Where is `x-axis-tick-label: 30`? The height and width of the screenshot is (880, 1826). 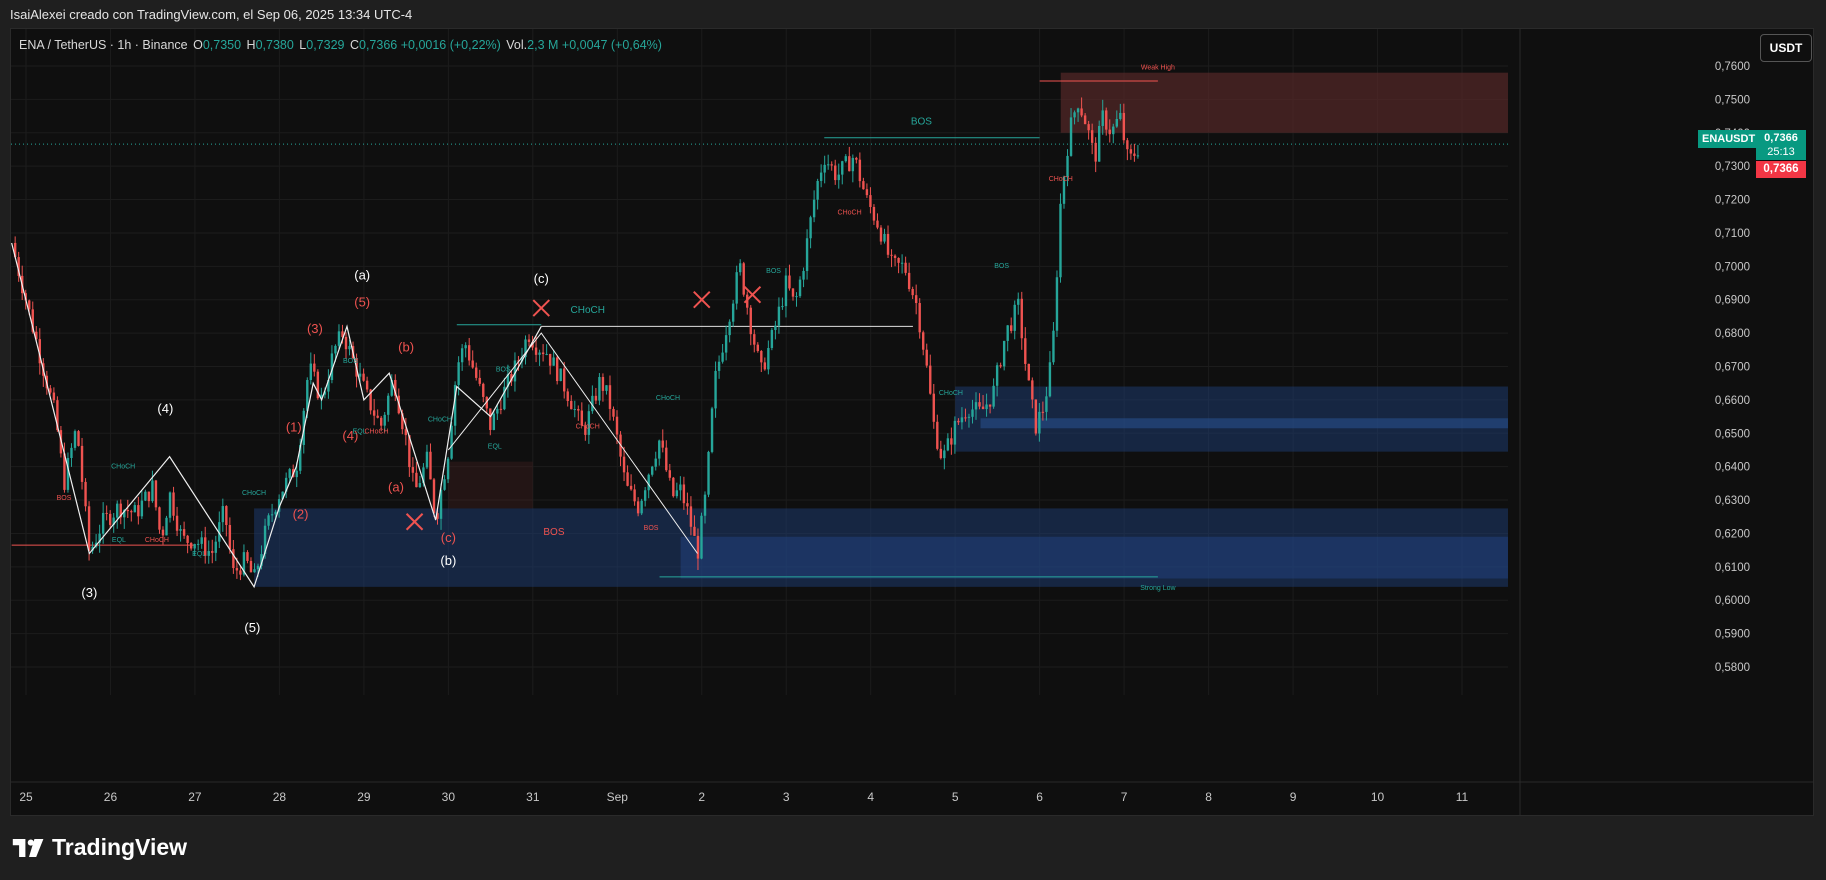
x-axis-tick-label: 30 is located at coordinates (449, 797).